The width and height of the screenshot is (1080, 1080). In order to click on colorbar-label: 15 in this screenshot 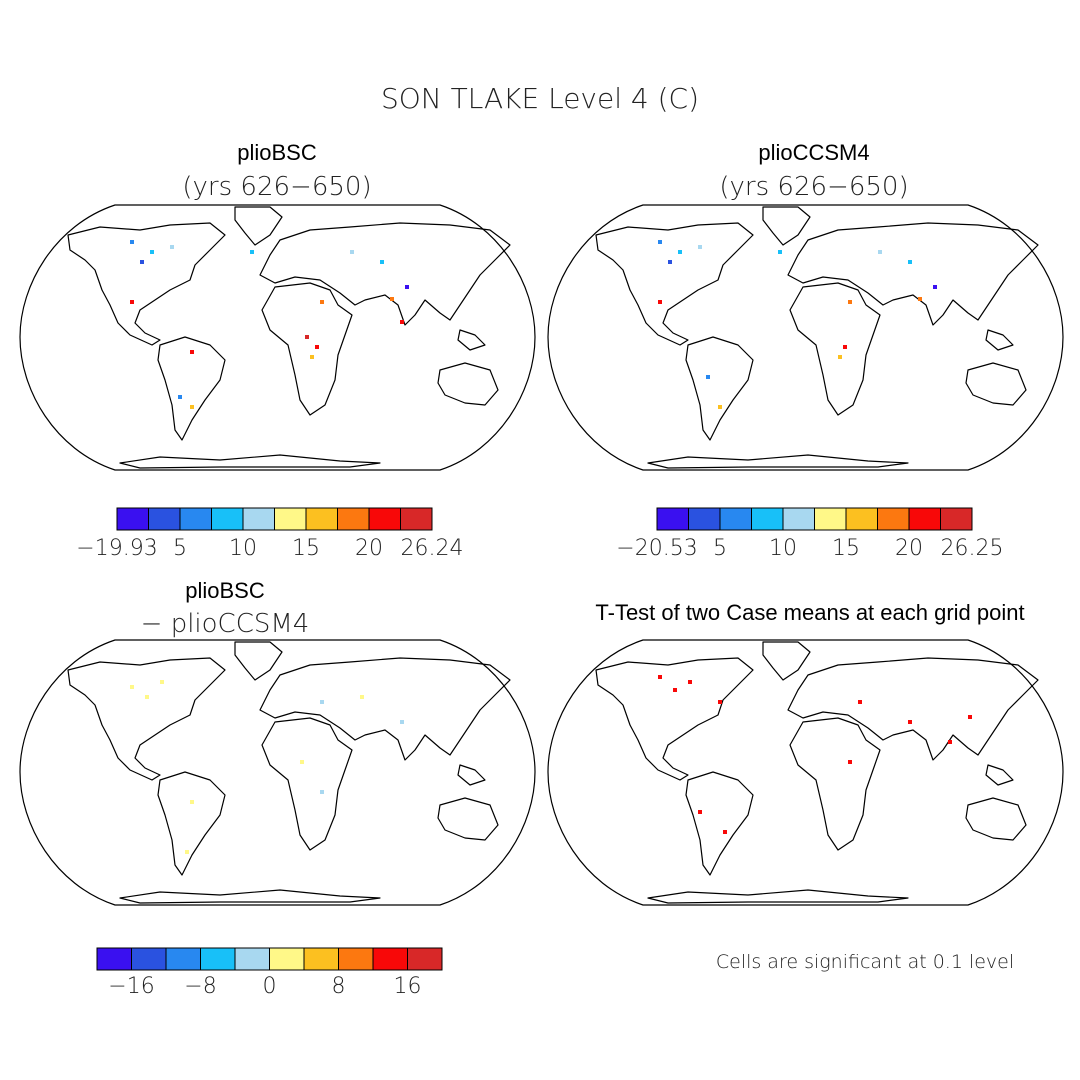, I will do `click(306, 548)`.